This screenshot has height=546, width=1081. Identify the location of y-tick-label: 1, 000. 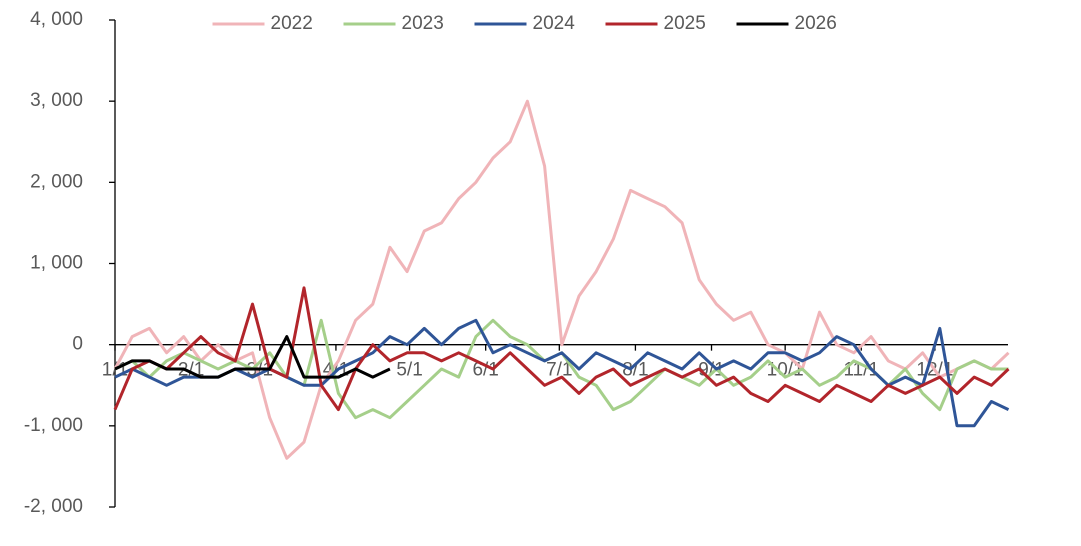
(56, 263).